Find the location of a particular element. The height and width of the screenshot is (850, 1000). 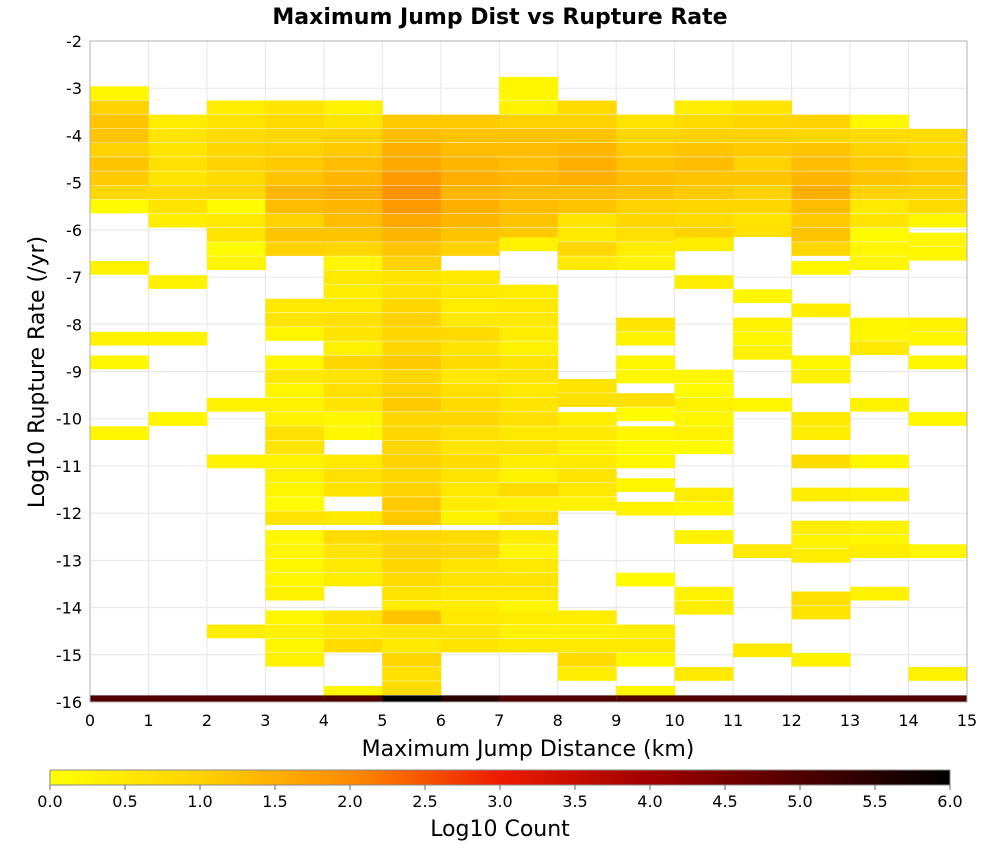

colorbar-label: Log10 Count is located at coordinates (500, 829).